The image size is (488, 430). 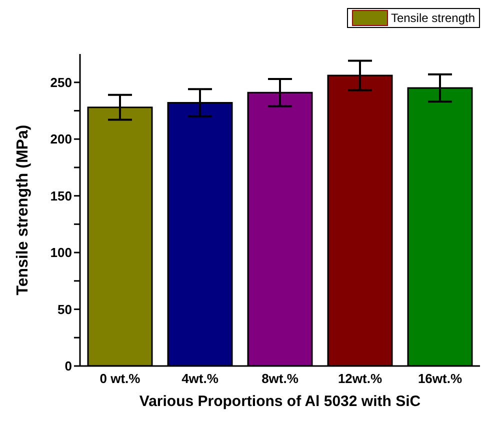 I want to click on x-tick-label: 12wt.%, so click(x=360, y=378).